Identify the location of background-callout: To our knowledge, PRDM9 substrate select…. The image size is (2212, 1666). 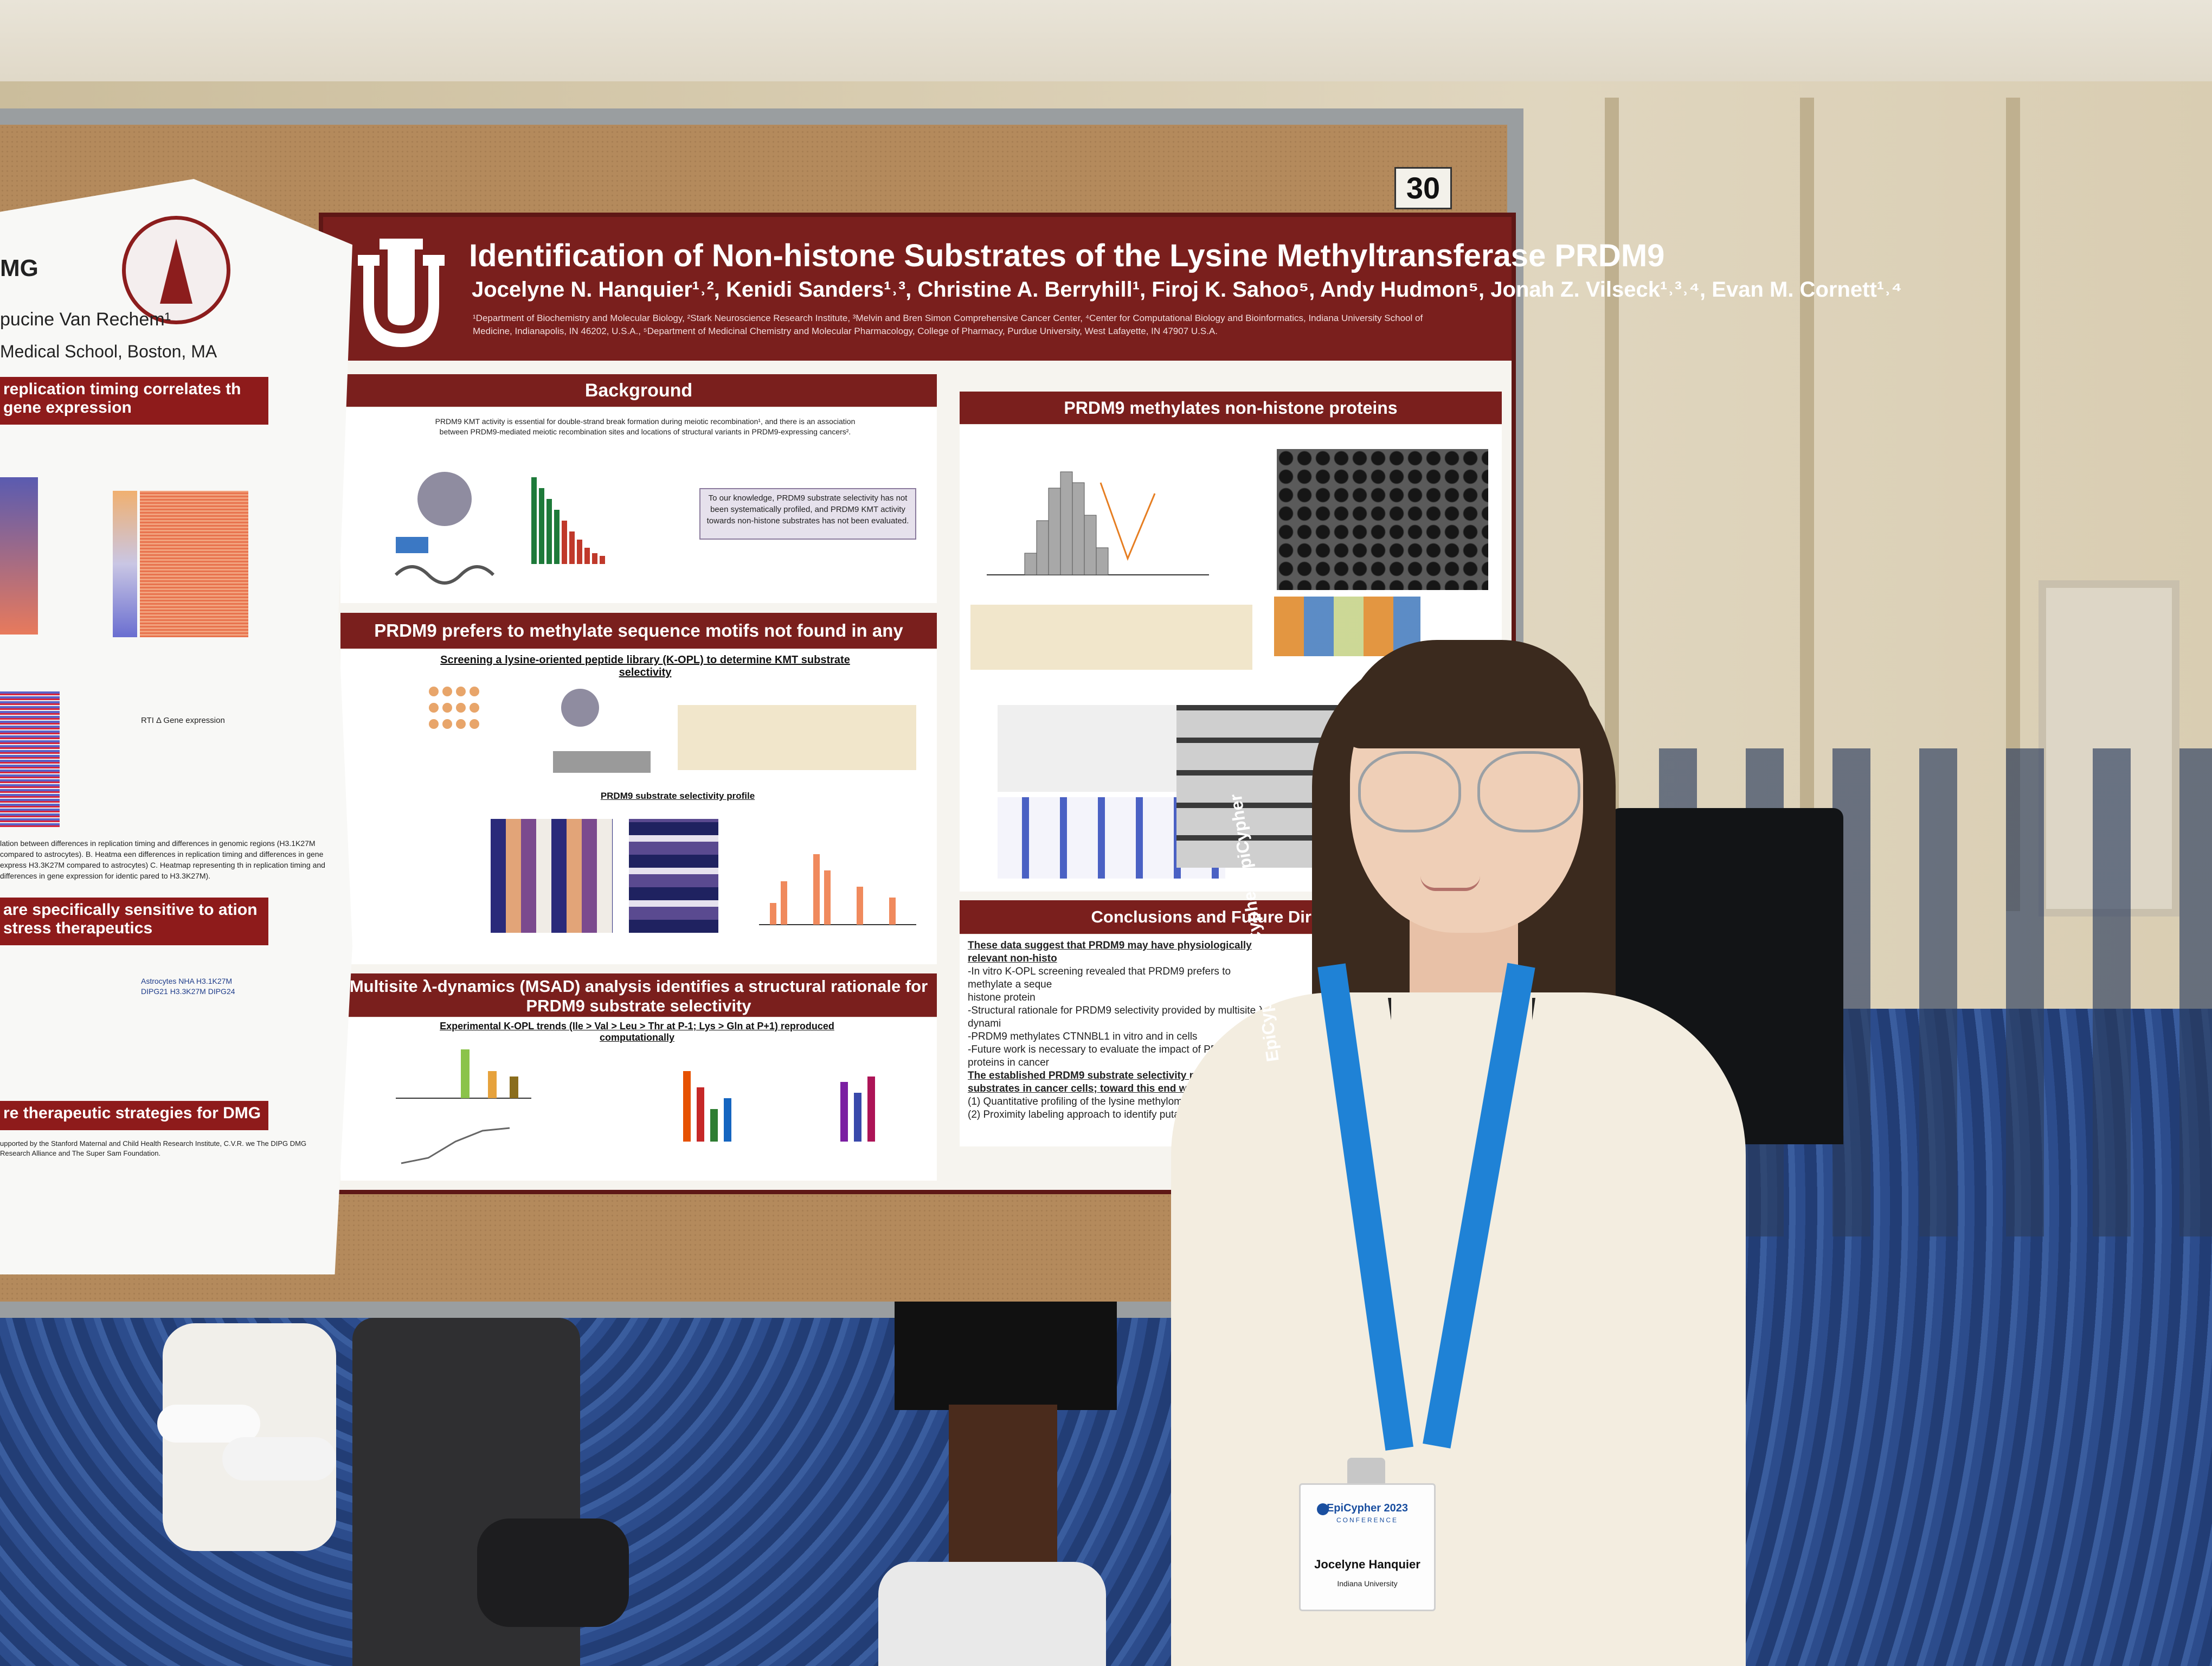
(807, 514).